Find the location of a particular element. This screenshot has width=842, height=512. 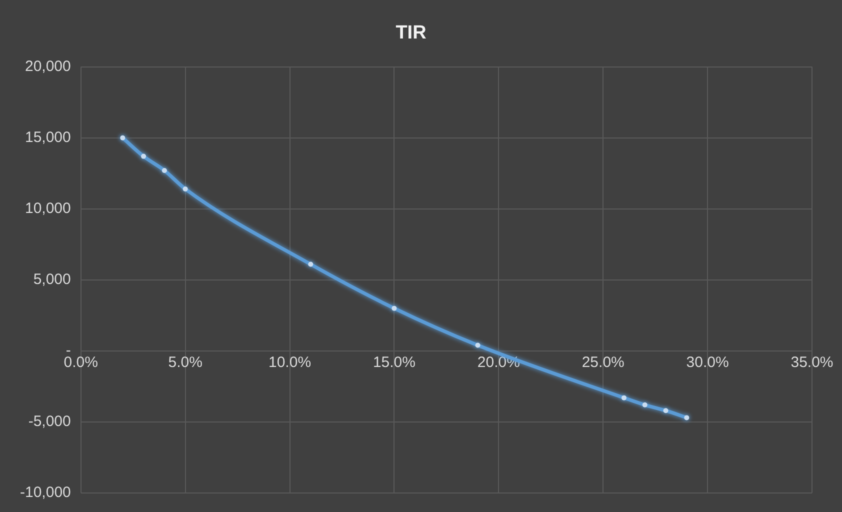

x-tick-label: 15.0% is located at coordinates (394, 363).